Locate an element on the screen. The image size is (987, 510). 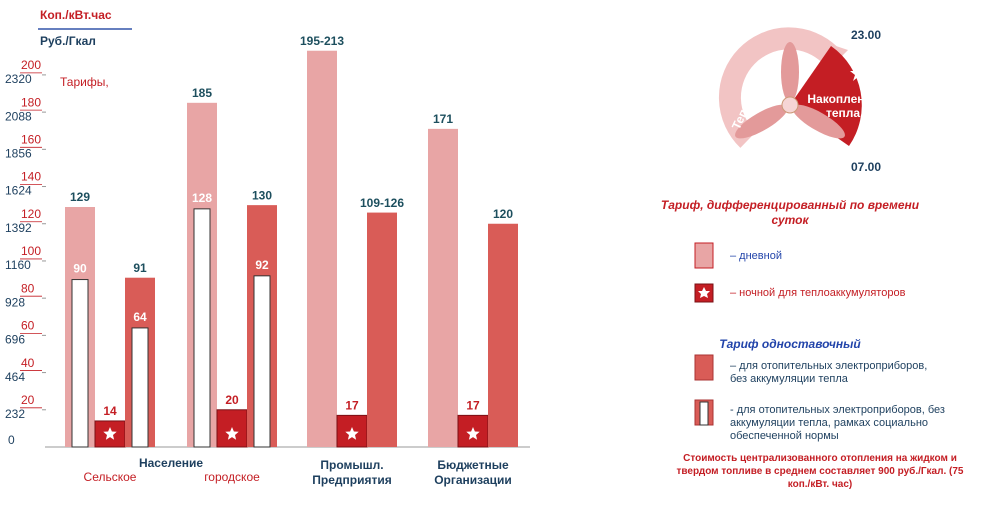
y2-tick-label: 1392 is located at coordinates (18, 228).